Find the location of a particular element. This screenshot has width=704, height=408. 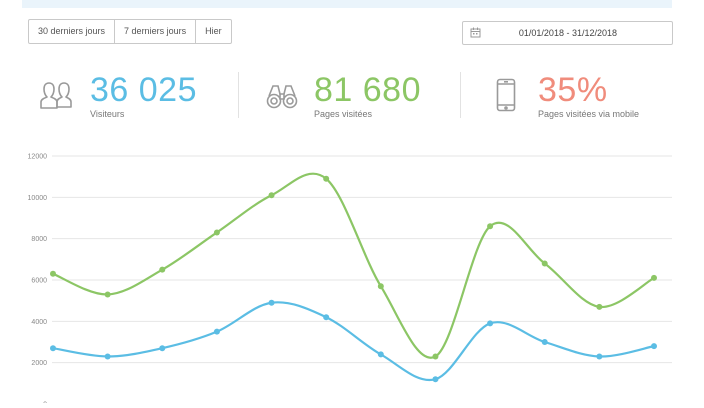

date-range-value: 01/01/2018 - 31/12/2018 is located at coordinates (567, 33).